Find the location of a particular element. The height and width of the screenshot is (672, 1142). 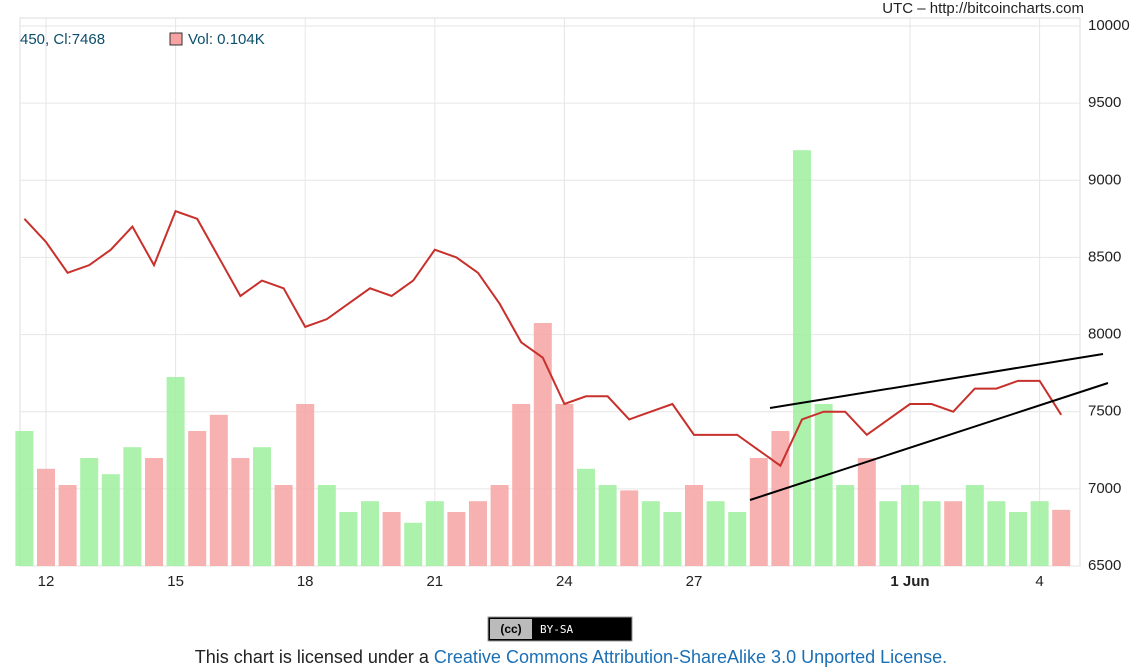

x-tick-label: 12 is located at coordinates (46, 581).